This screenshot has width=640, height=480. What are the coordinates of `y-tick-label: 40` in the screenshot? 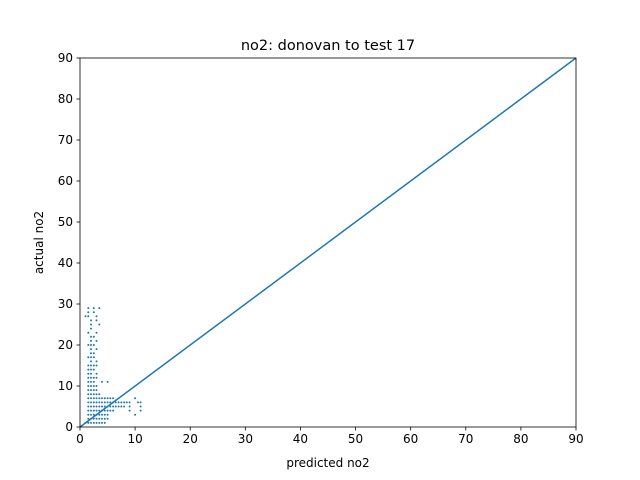 It's located at (65, 263).